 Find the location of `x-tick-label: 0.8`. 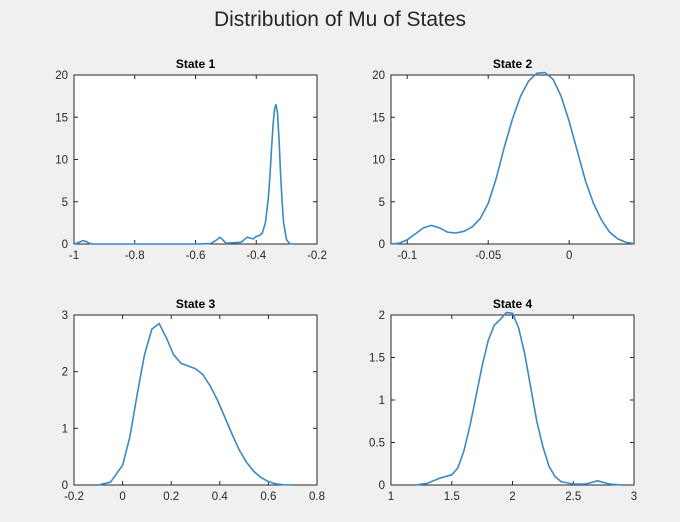

x-tick-label: 0.8 is located at coordinates (317, 497).